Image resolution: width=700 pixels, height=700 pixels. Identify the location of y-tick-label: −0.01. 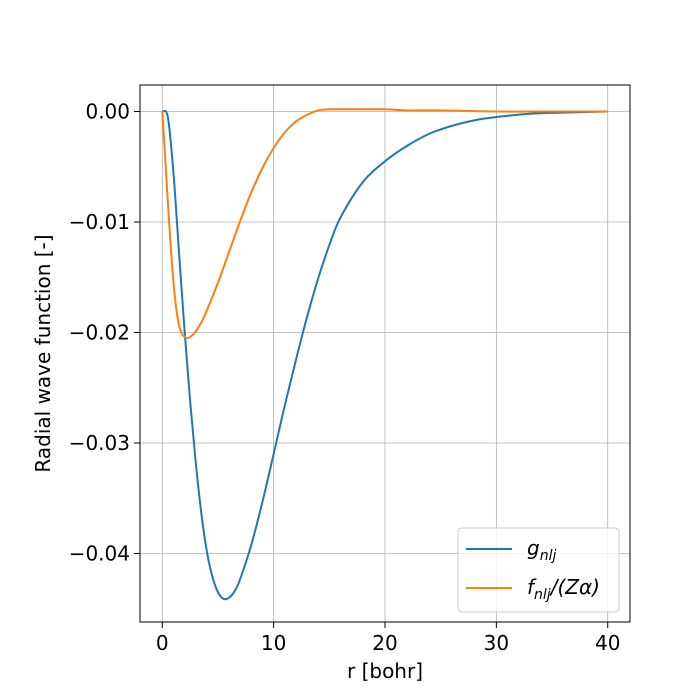
(99, 222).